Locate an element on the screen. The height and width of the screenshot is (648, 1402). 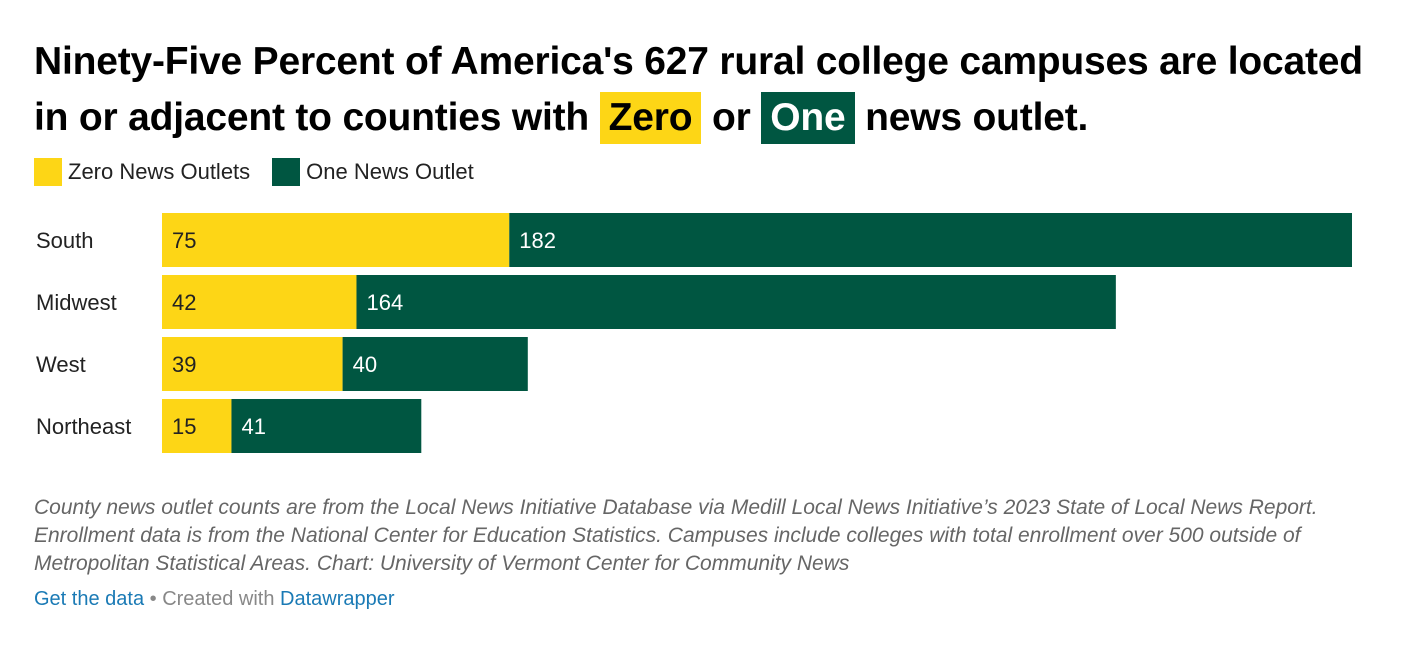
bar-west-one is located at coordinates (435, 364).